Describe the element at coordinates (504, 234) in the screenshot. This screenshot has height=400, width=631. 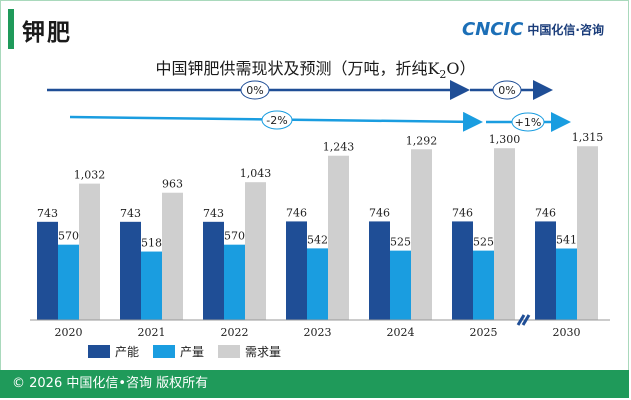
I see `bar-需求量-2025` at that location.